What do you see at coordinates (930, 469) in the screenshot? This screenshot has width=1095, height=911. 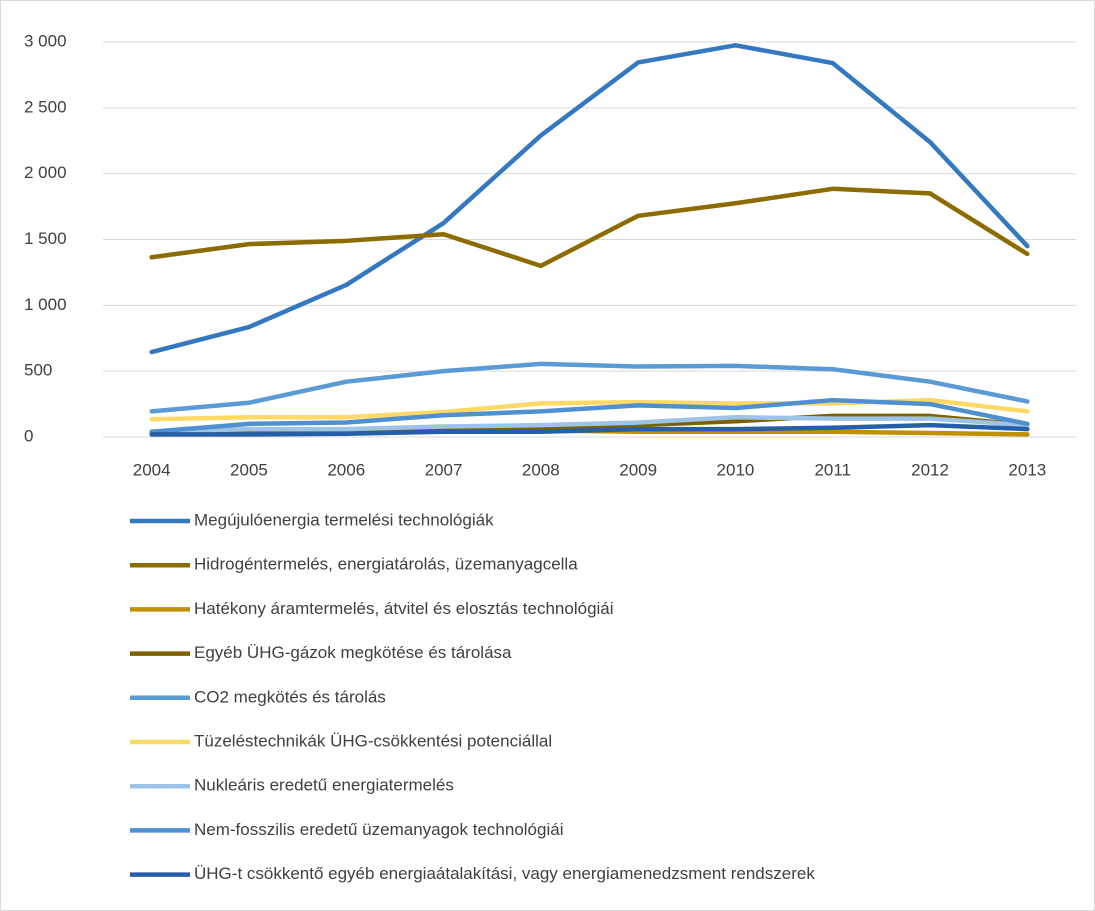 I see `x-tick-label: 2012` at bounding box center [930, 469].